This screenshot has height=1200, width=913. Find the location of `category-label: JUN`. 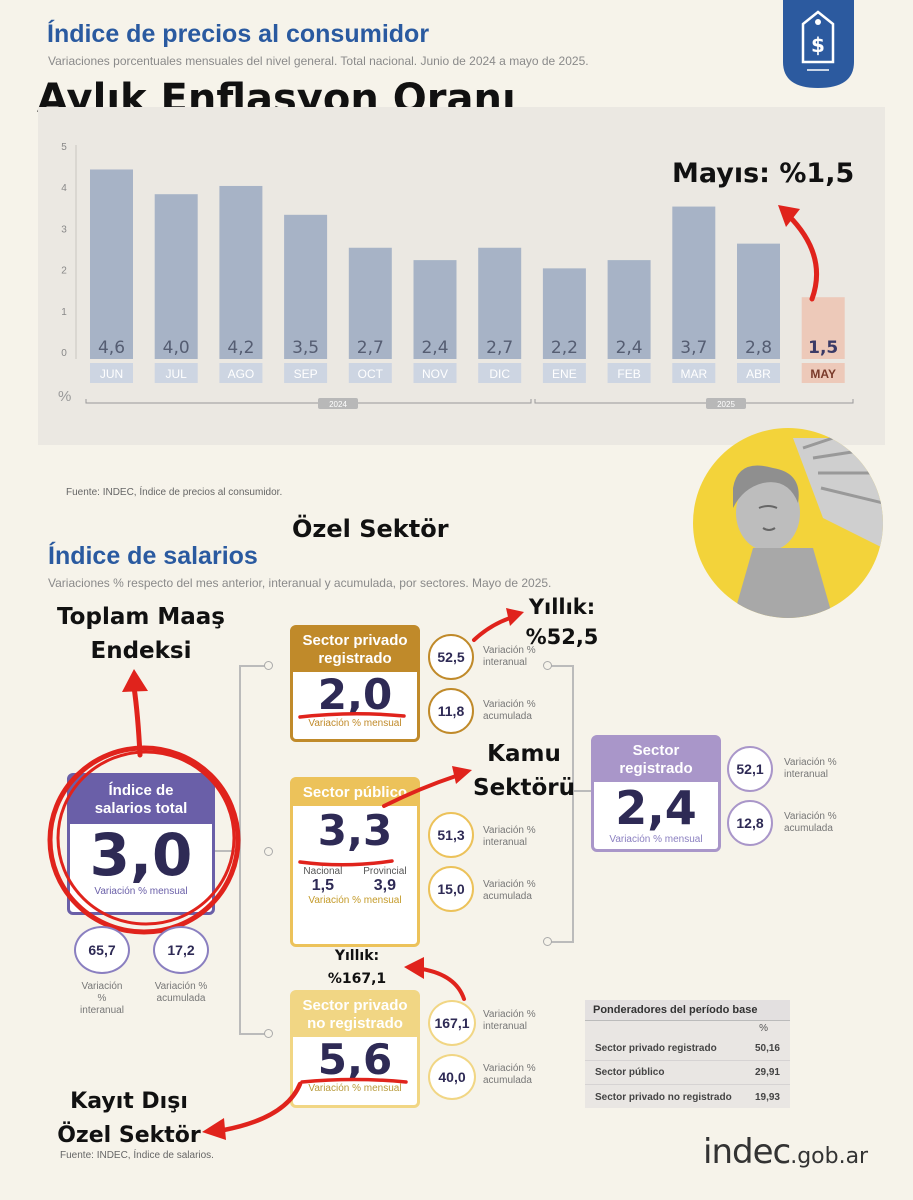

category-label: JUN is located at coordinates (111, 374).